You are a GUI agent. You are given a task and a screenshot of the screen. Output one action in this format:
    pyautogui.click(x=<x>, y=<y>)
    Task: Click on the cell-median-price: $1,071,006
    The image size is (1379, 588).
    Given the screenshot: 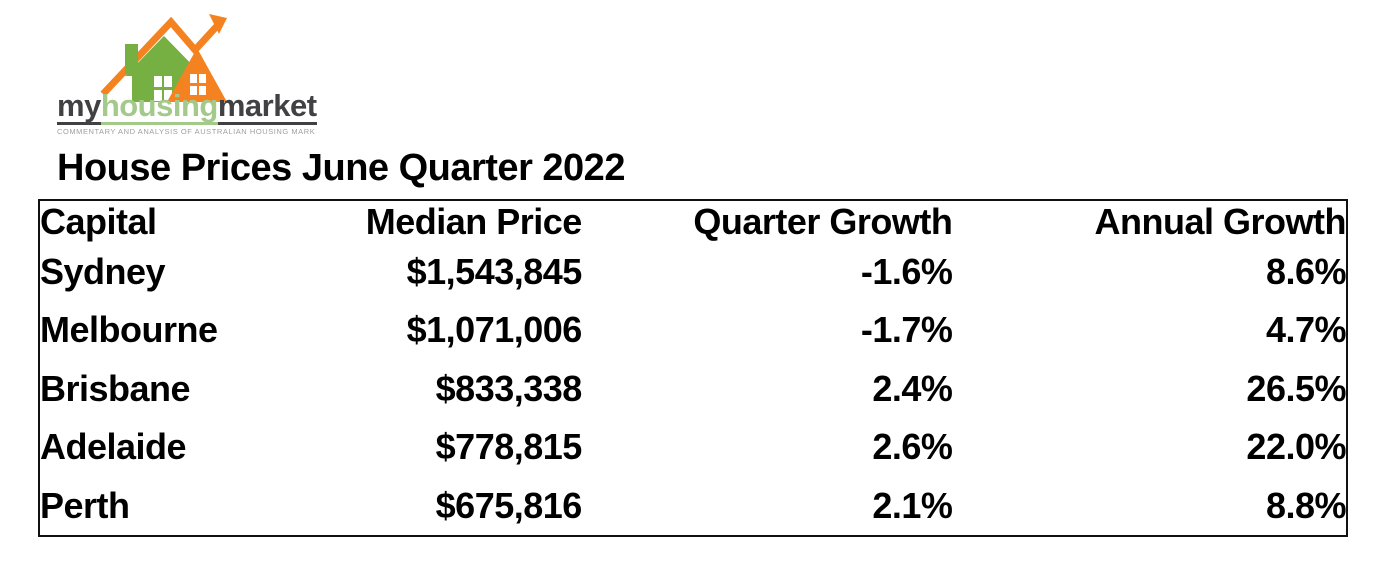 What is the action you would take?
    pyautogui.click(x=494, y=330)
    